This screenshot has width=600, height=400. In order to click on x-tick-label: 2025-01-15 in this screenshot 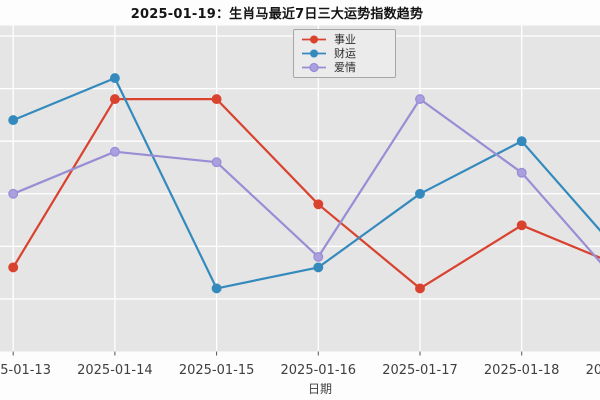, I will do `click(217, 370)`.